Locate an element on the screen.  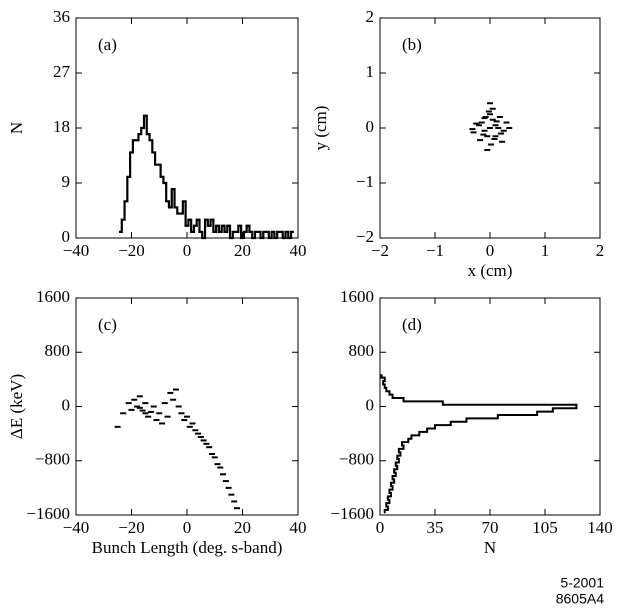
y-axis-label: ΔE (keV) is located at coordinates (16, 406).